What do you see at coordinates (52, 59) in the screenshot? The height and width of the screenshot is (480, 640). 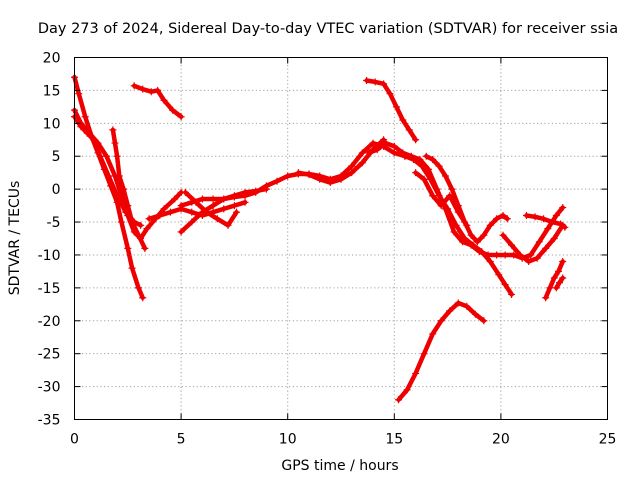 I see `y-tick-label: 20` at bounding box center [52, 59].